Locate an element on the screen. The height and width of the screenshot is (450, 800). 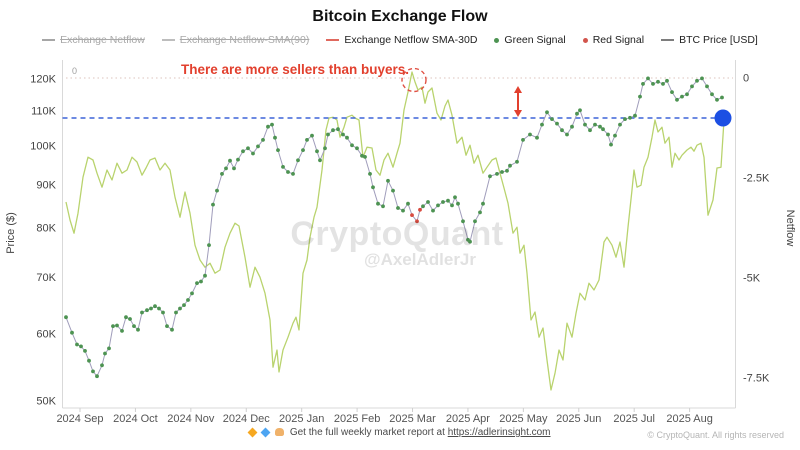
legend-item-exchange-netflow-sma-90-: Exchange Netflow-SMA(90) is located at coordinates (235, 40).